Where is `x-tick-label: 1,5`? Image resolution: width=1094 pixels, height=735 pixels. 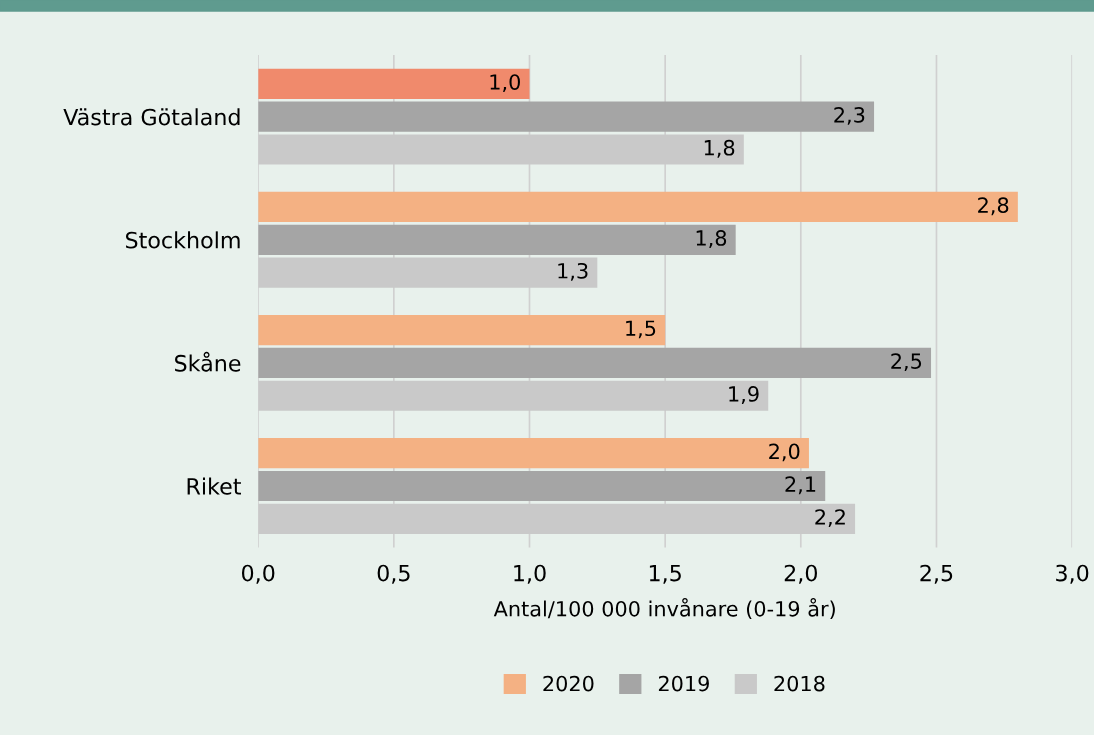
x-tick-label: 1,5 is located at coordinates (665, 574).